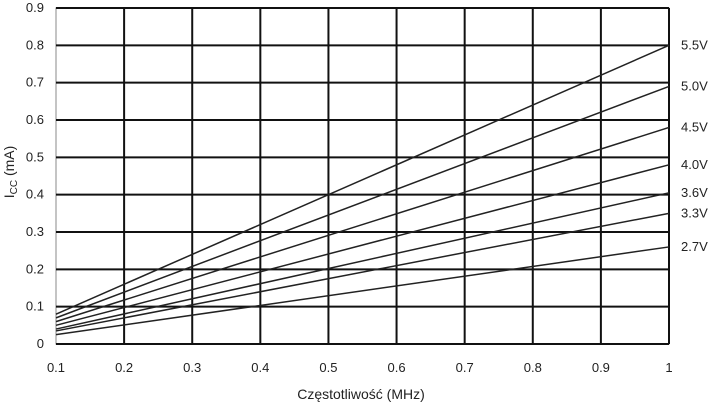 This screenshot has height=406, width=713. Describe the element at coordinates (694, 85) in the screenshot. I see `series-label: 5.0V` at that location.